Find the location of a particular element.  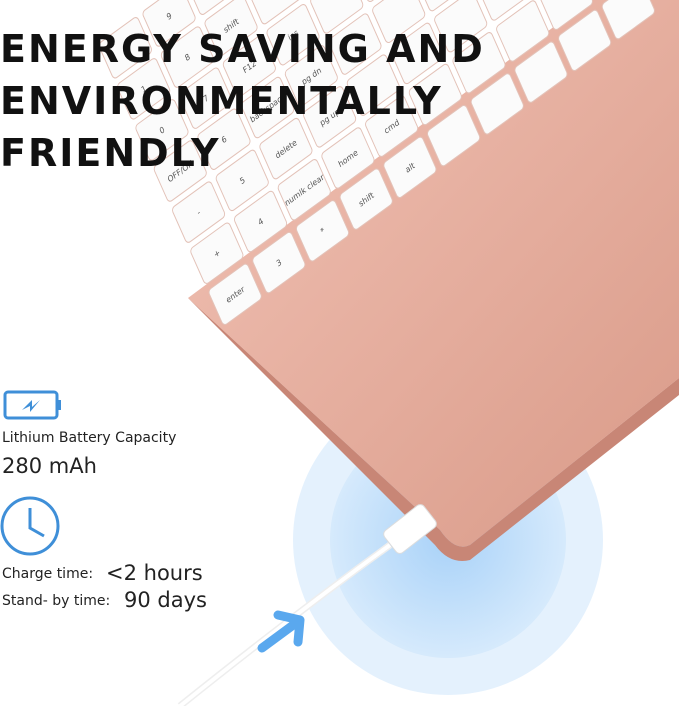

key-label: 8 is located at coordinates (187, 57).